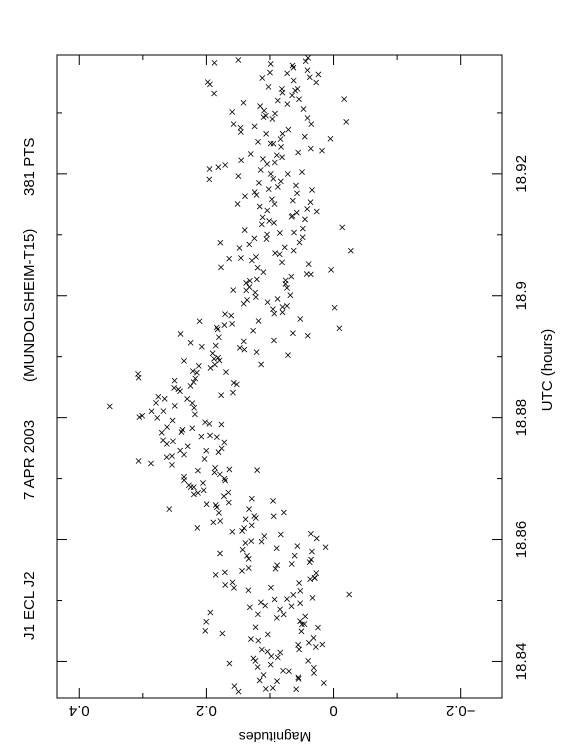 The image size is (562, 756). Describe the element at coordinates (521, 174) in the screenshot. I see `x-tick-label: 18.92` at that location.